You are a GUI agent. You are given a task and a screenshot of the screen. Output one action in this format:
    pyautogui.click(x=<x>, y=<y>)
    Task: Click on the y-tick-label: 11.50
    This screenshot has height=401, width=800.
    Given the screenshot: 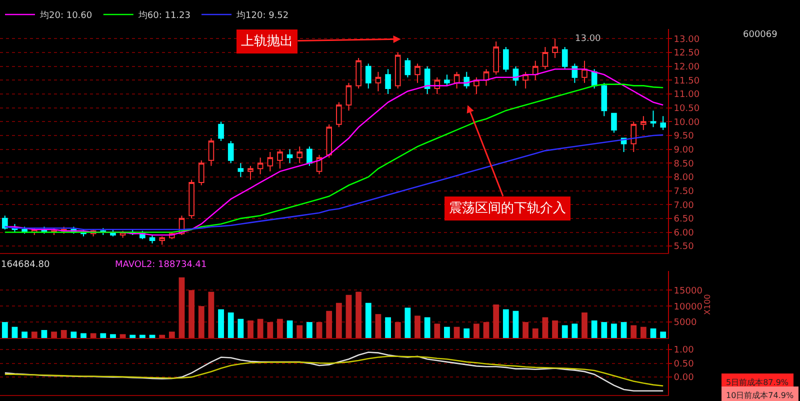 What is the action you would take?
    pyautogui.click(x=687, y=81)
    